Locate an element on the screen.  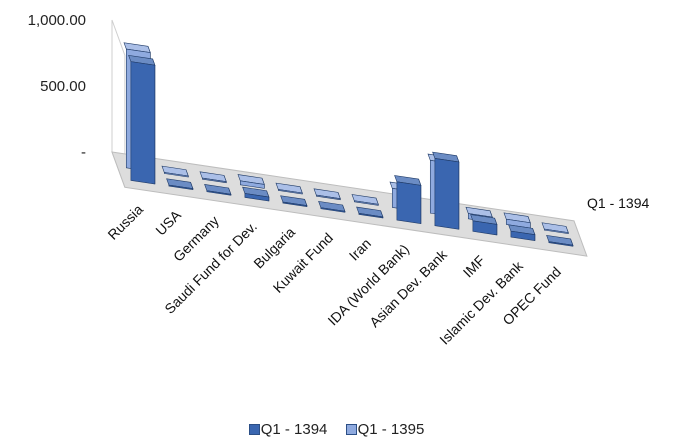
y-tick-label: 1,000.00 is located at coordinates (57, 20).